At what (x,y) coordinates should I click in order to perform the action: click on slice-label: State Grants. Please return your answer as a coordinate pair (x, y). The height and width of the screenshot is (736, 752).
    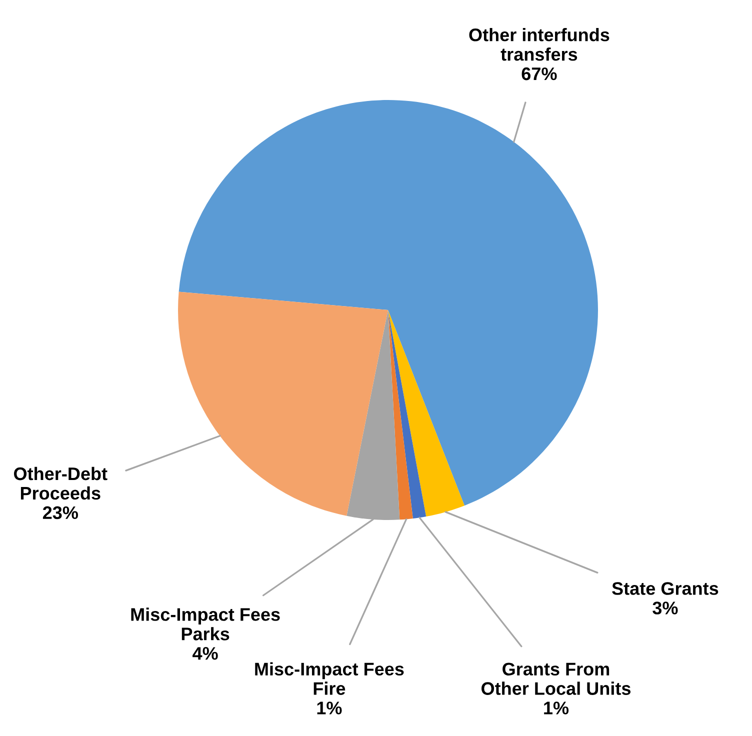
    Looking at the image, I should click on (665, 588).